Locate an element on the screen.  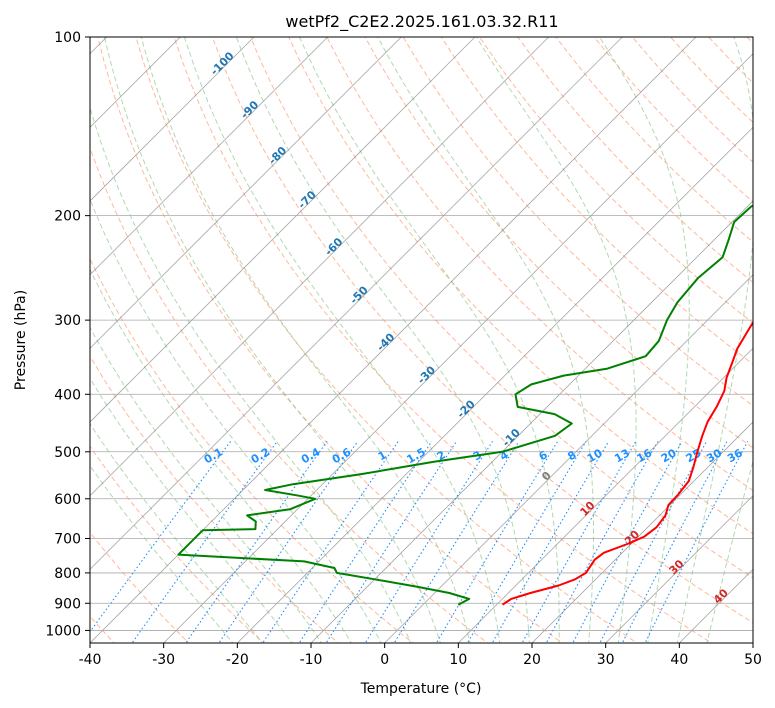
y-tick-label: 100 is located at coordinates (67, 38).